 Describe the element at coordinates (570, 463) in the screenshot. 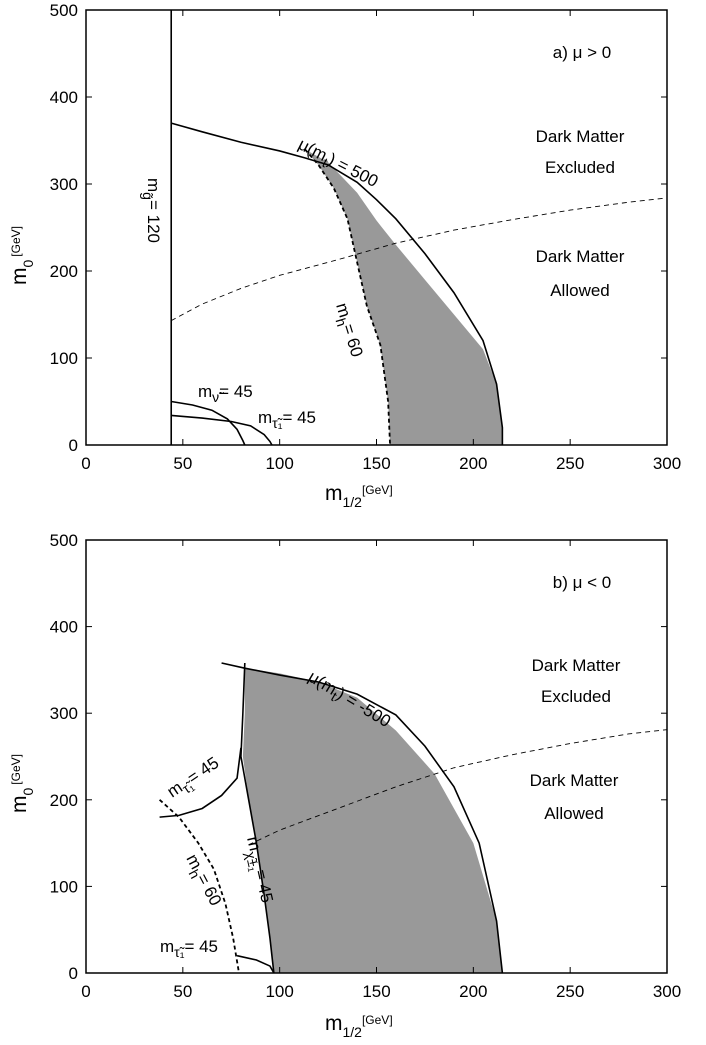

I see `a-x-tick-label: 250` at that location.